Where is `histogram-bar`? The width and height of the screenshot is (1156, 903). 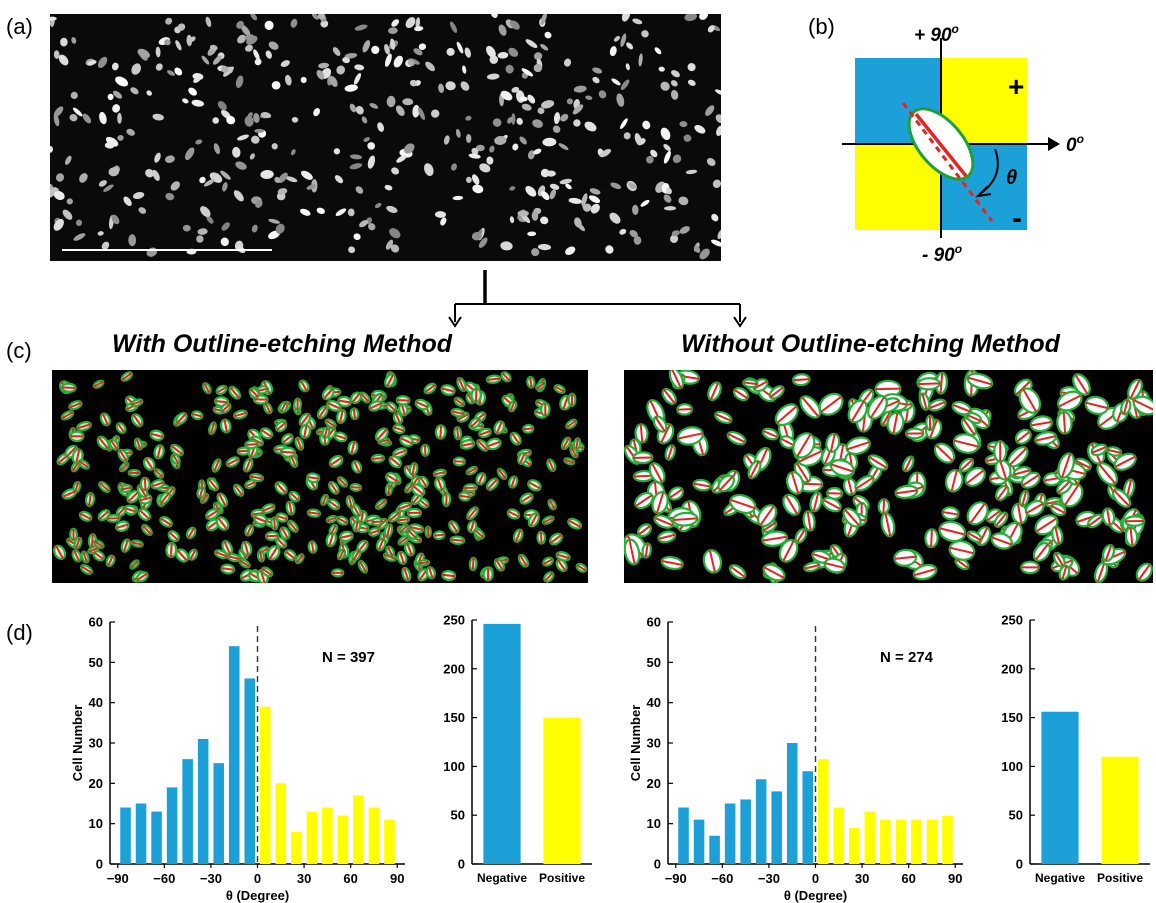
histogram-bar is located at coordinates (265, 785).